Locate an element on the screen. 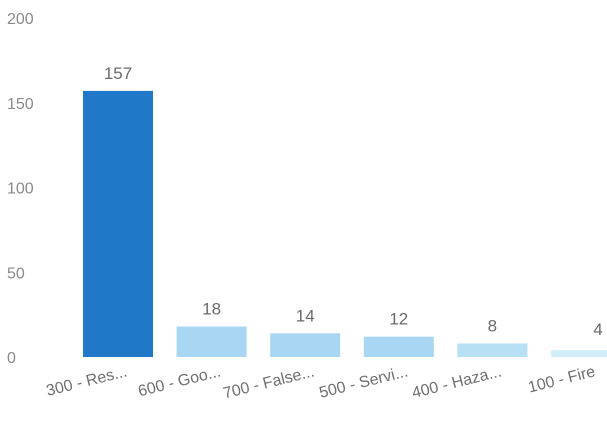 The width and height of the screenshot is (607, 444). data-label: 12 is located at coordinates (398, 319).